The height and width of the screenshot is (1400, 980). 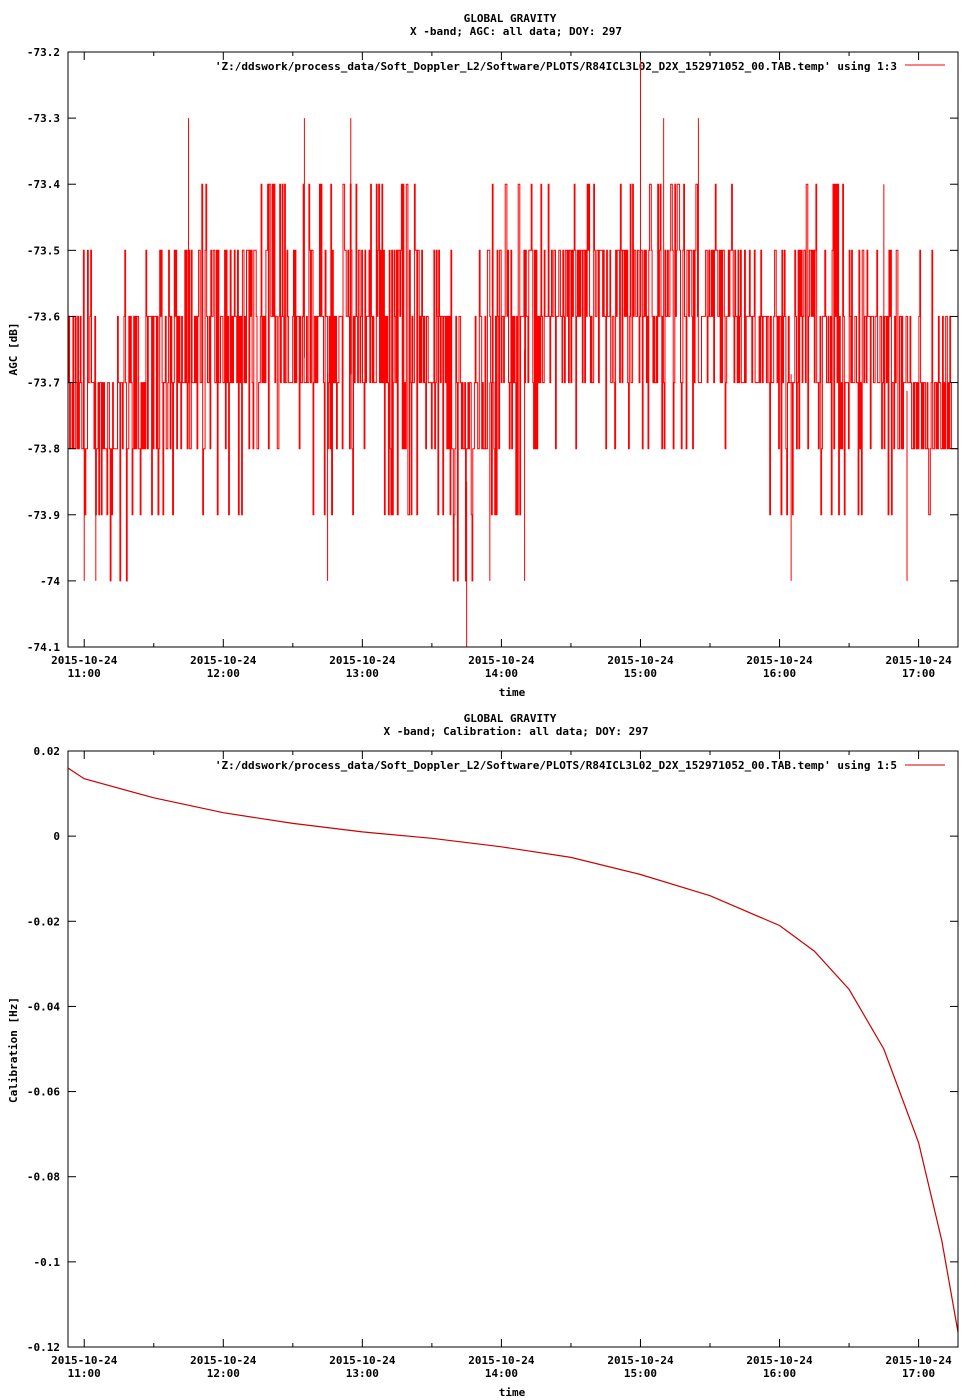 I want to click on y-tick-label: 0.02, so click(x=47, y=751).